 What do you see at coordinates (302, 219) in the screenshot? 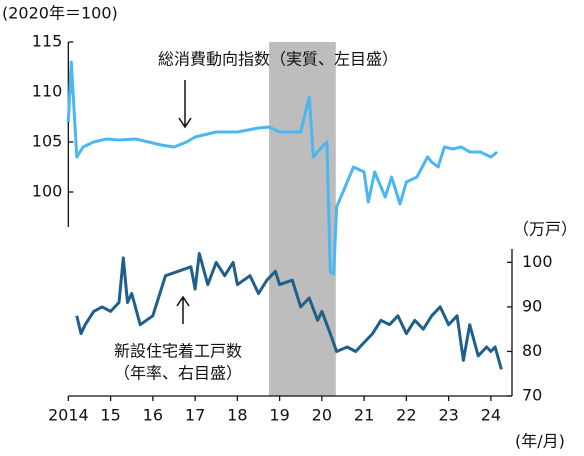
I see `shade-band` at bounding box center [302, 219].